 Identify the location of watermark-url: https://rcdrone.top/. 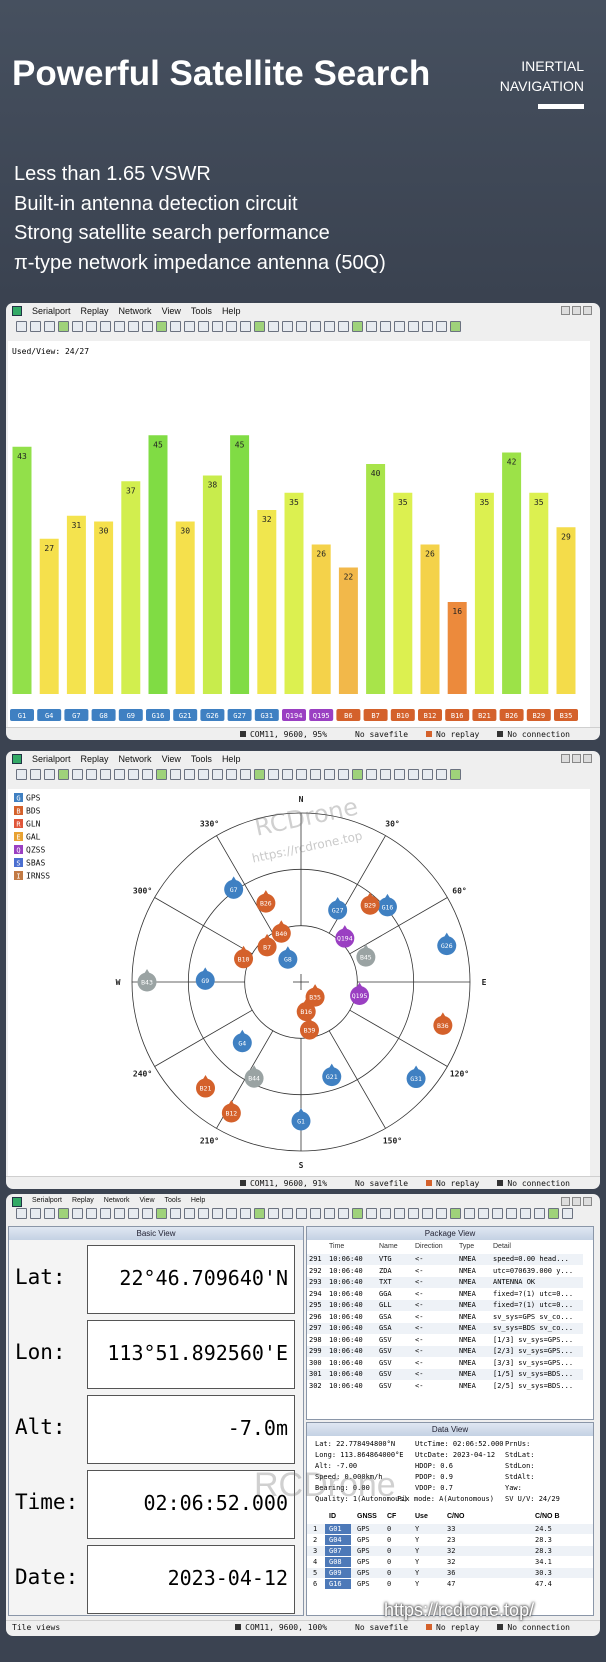
(459, 1610).